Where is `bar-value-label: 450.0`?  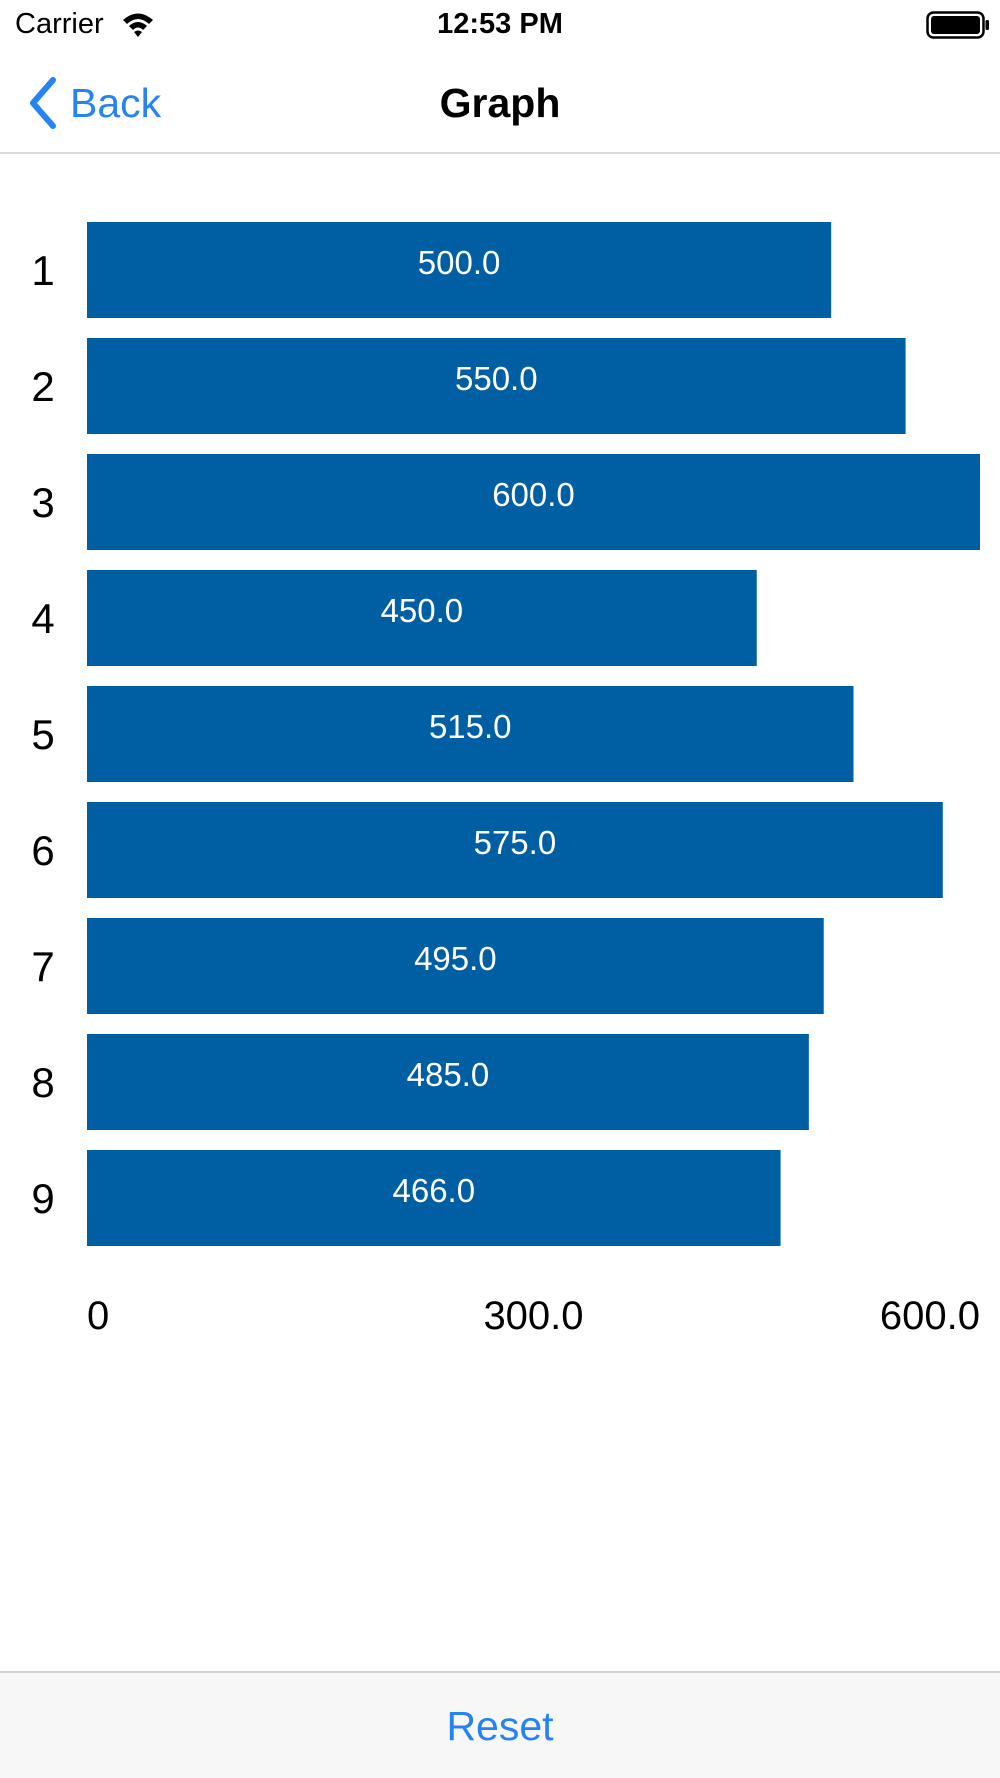
bar-value-label: 450.0 is located at coordinates (422, 610).